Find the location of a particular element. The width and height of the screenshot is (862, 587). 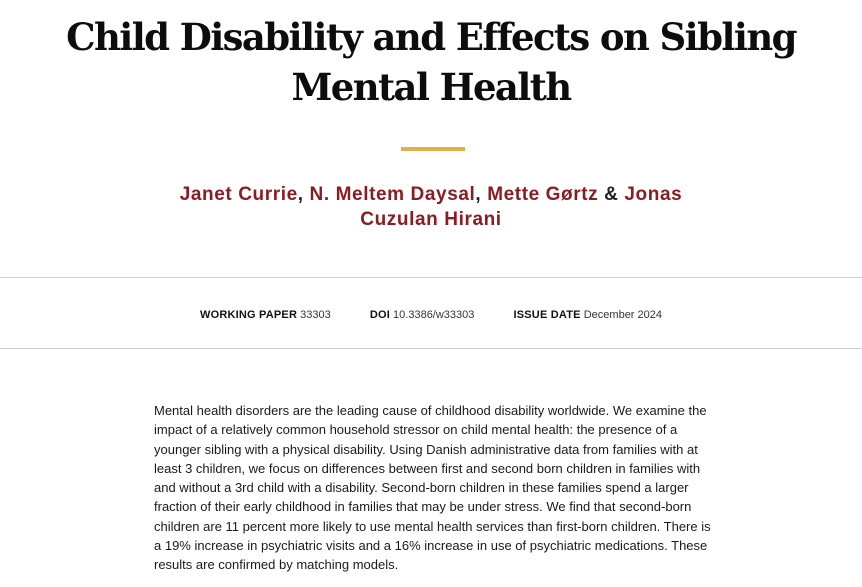

issue-date: ISSUE DATE December 2024 is located at coordinates (587, 315).